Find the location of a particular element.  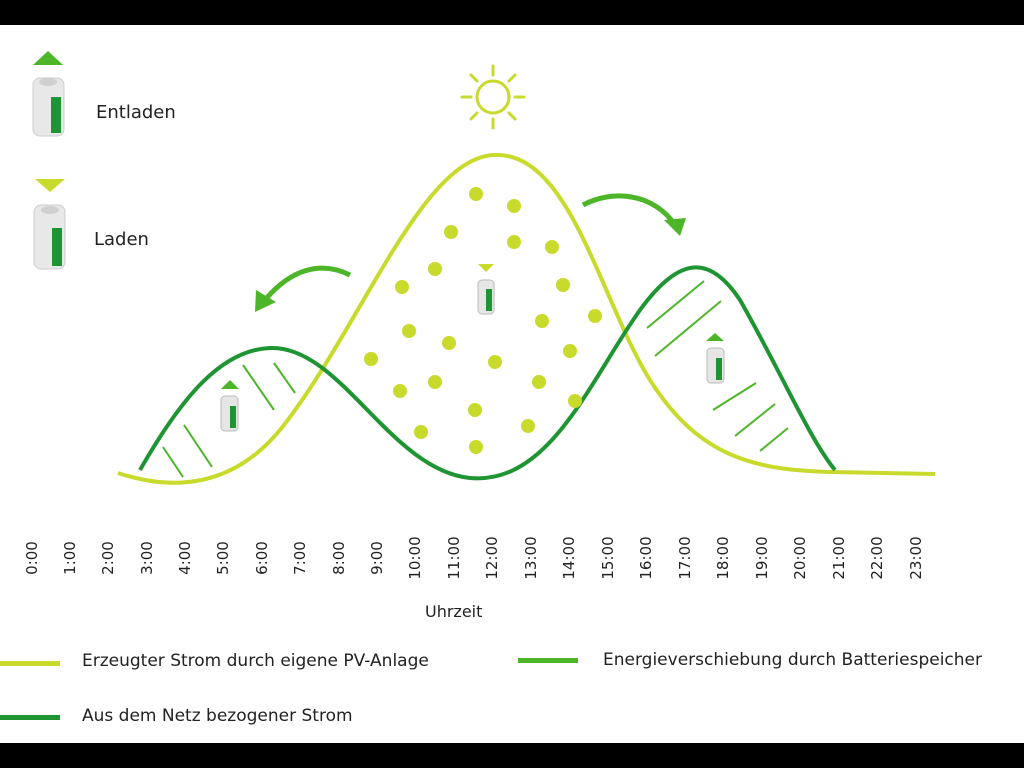

tick: 4:00 is located at coordinates (185, 558).